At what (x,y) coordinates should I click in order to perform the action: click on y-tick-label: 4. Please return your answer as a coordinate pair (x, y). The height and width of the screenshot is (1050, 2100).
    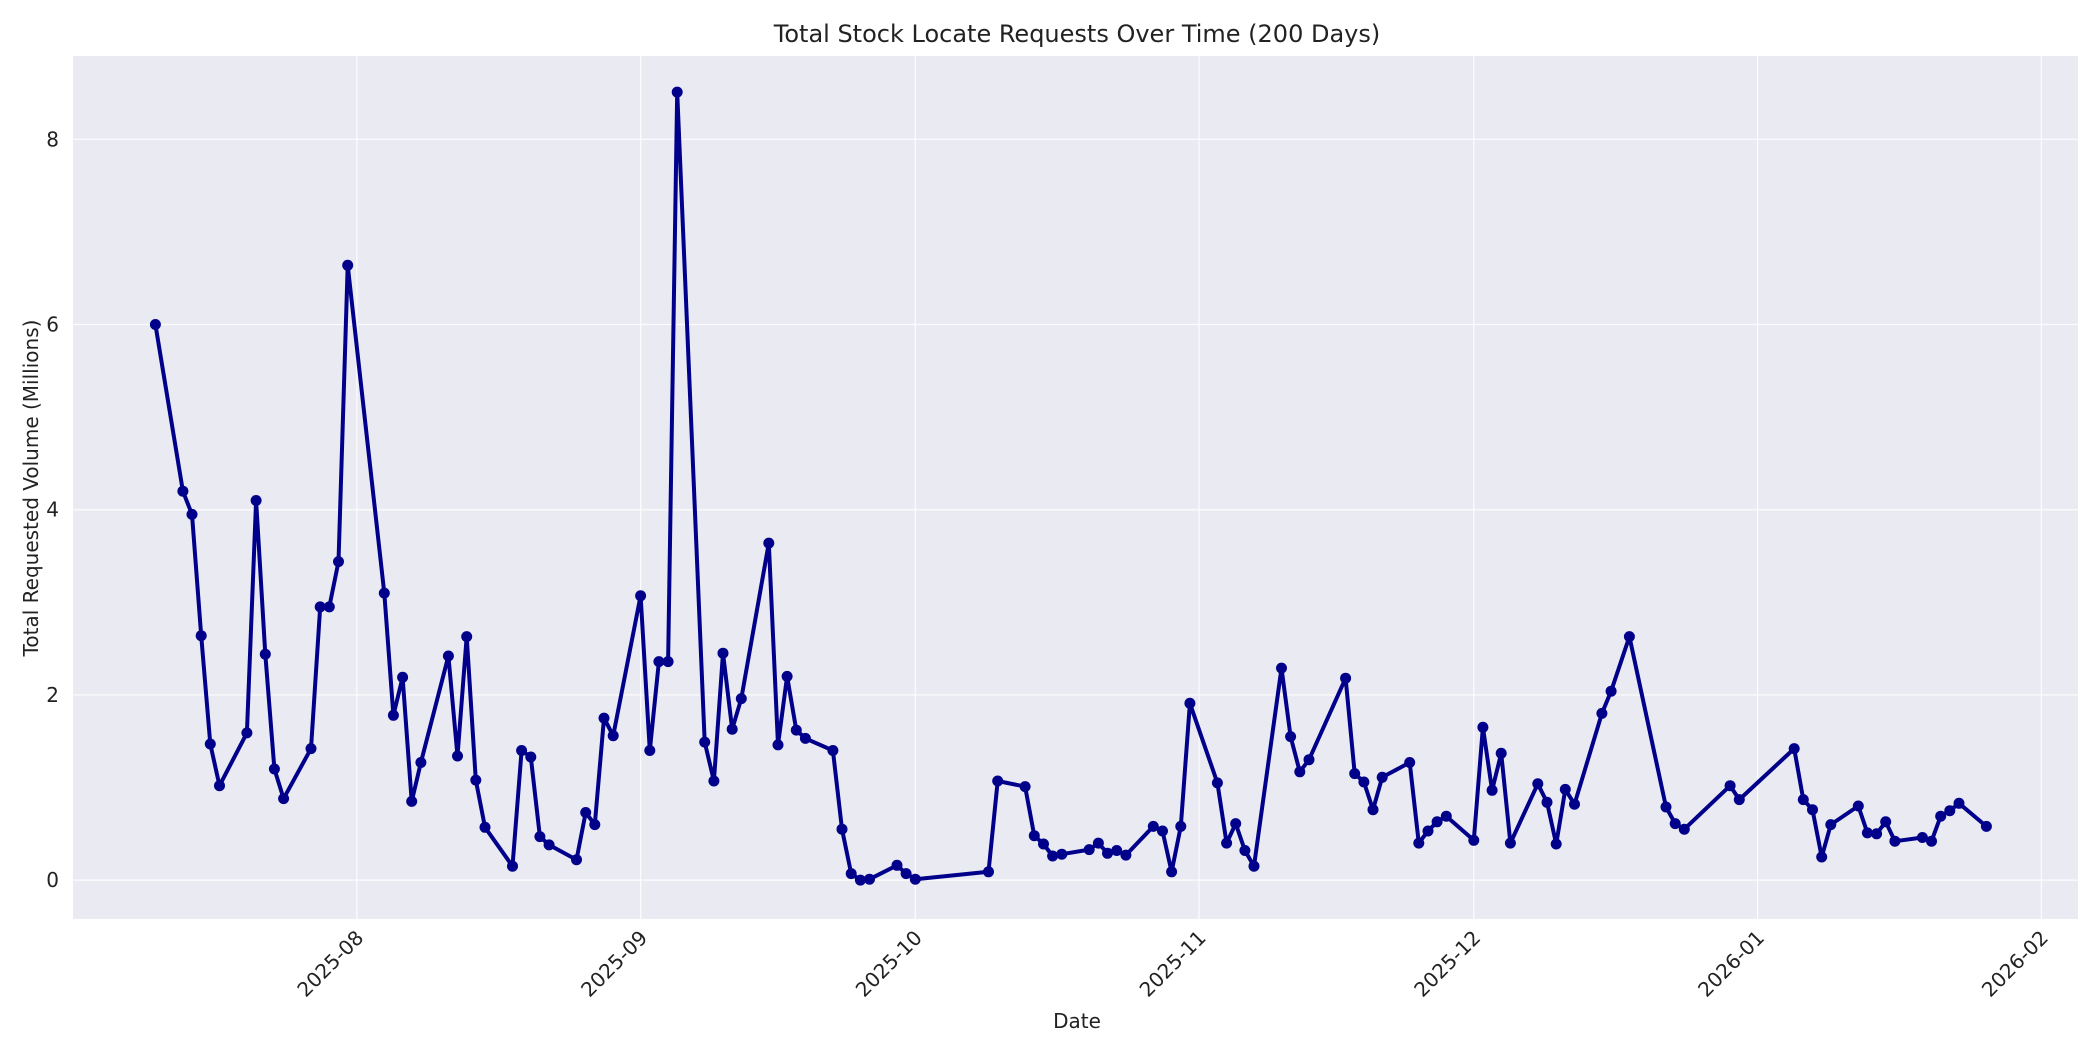
    Looking at the image, I should click on (52, 510).